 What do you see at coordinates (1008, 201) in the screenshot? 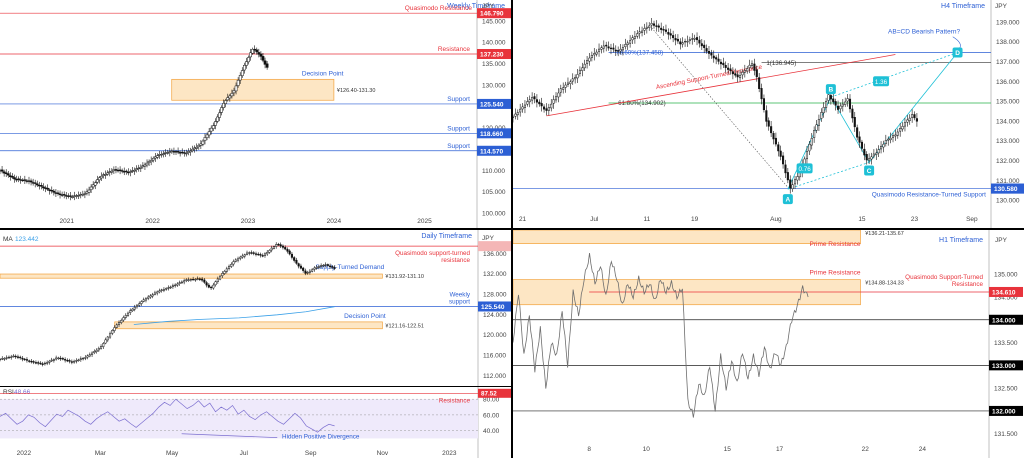
I see `y-tick-label: 130.000` at bounding box center [1008, 201].